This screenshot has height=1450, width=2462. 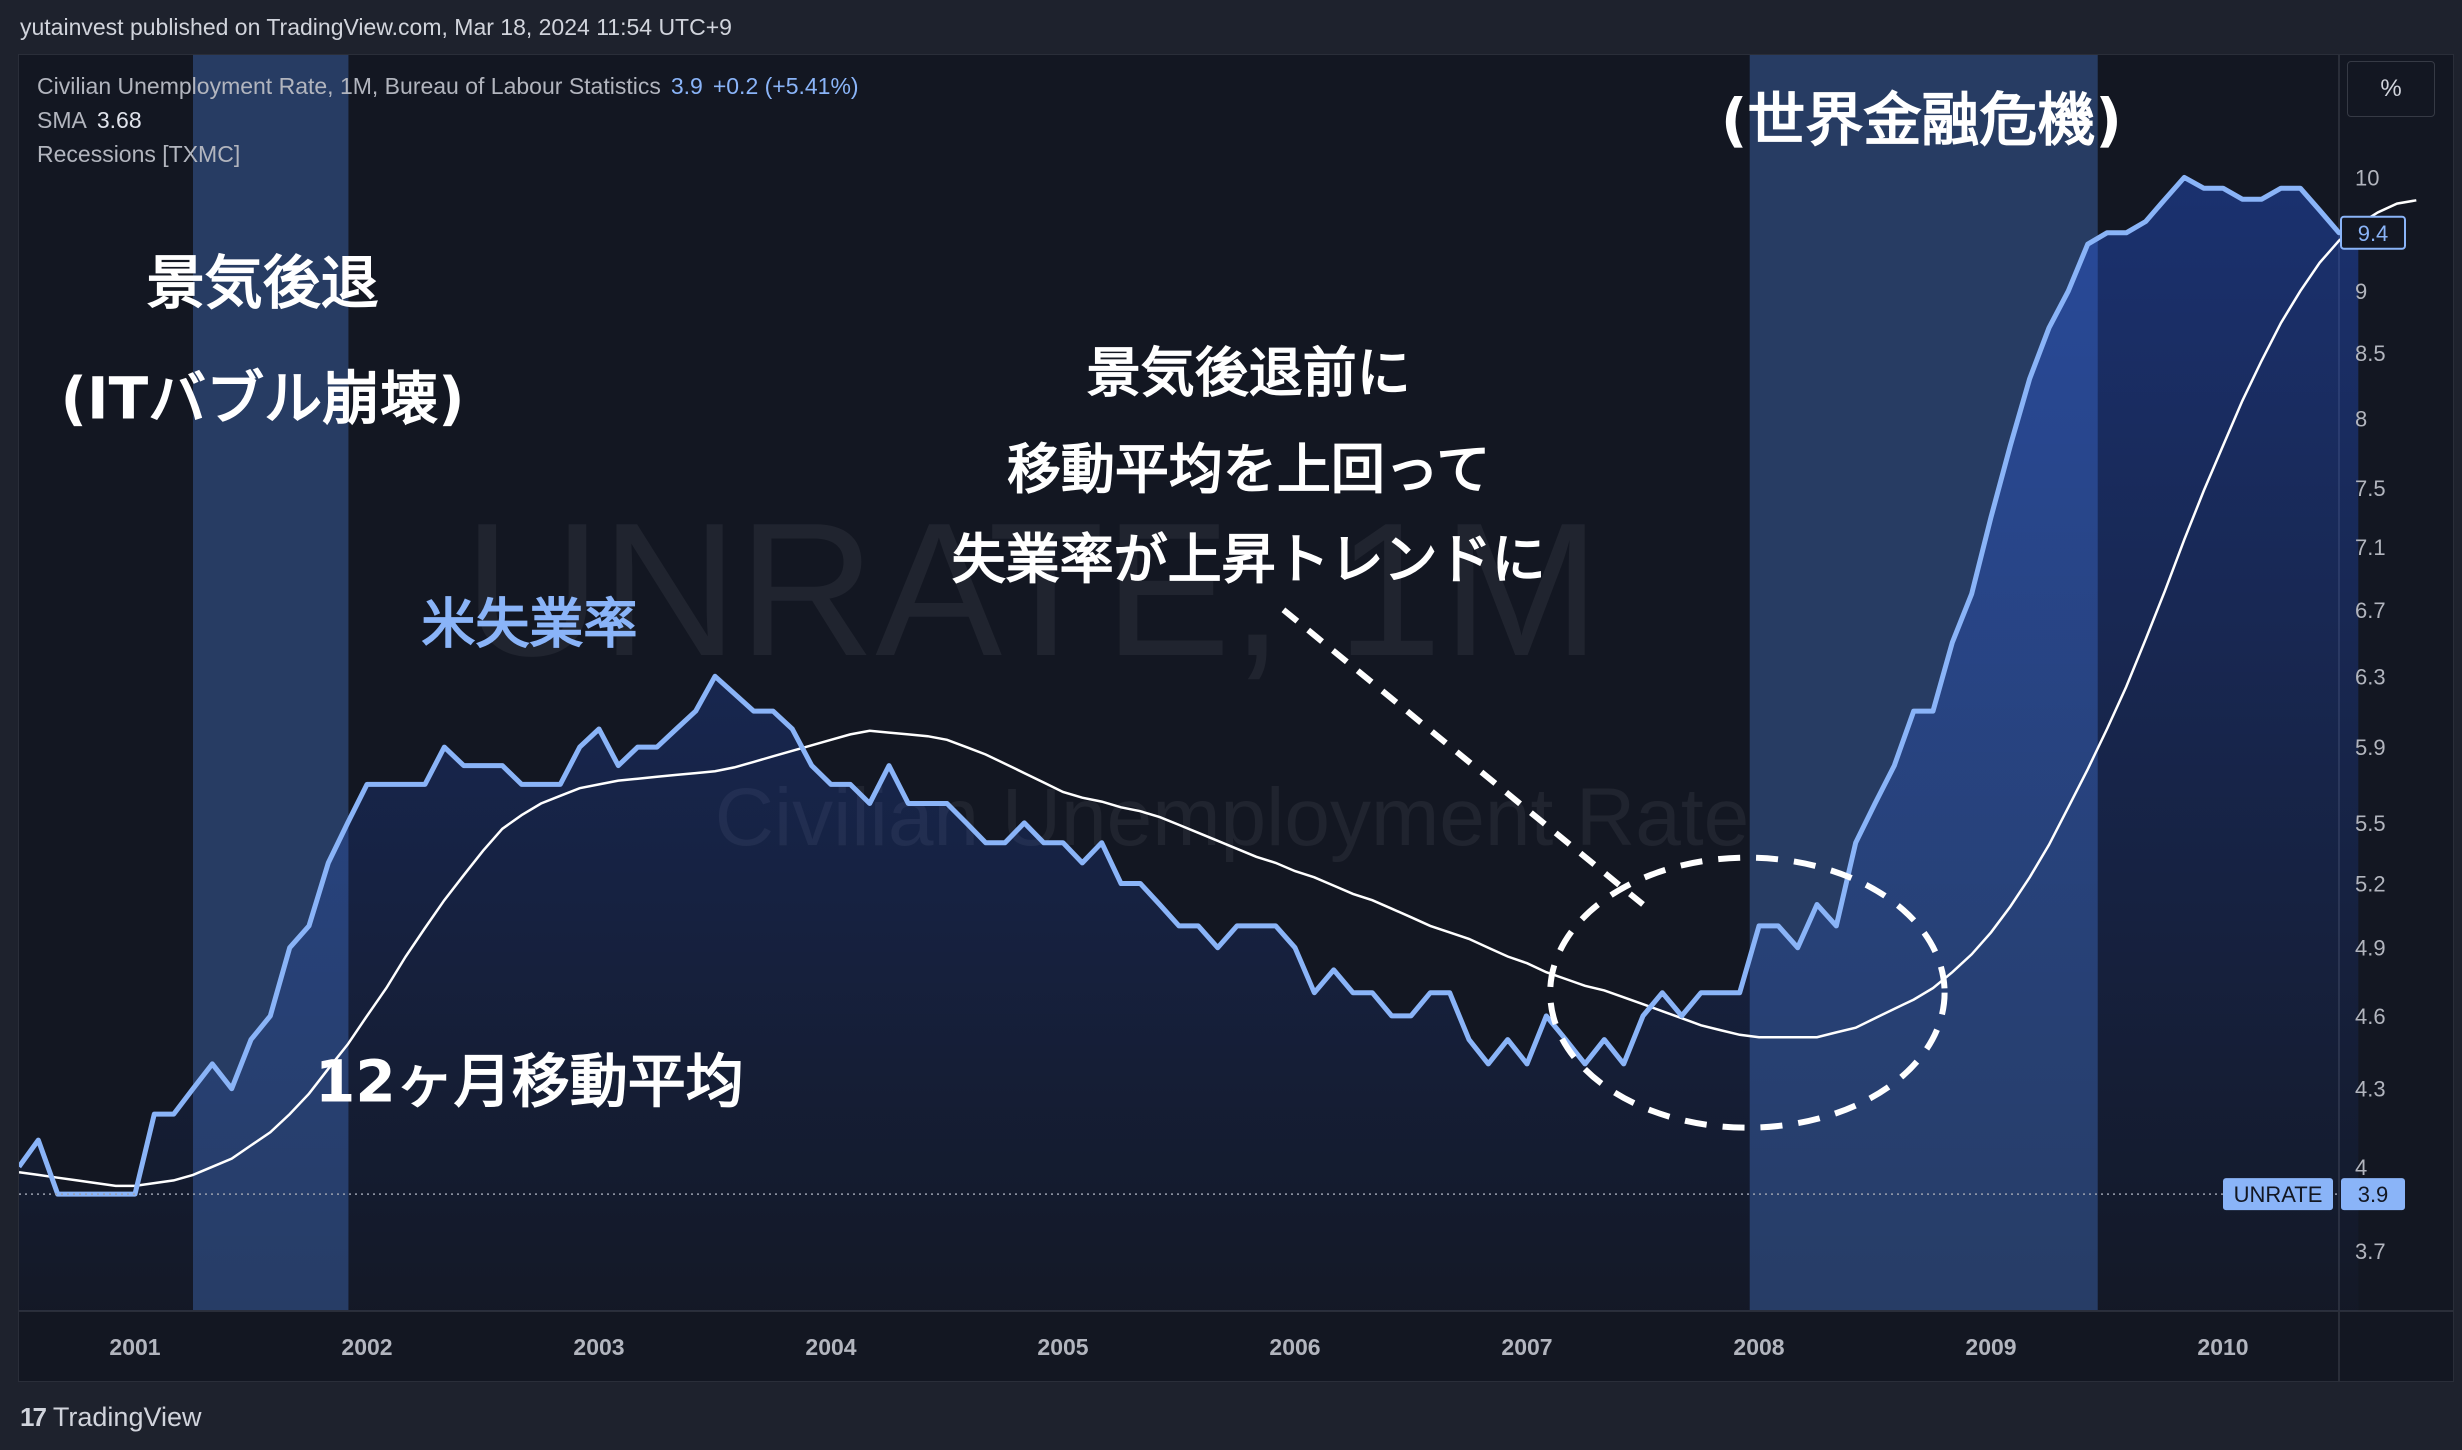 What do you see at coordinates (1921, 120) in the screenshot?
I see `annotation-text: (世界金融危機)` at bounding box center [1921, 120].